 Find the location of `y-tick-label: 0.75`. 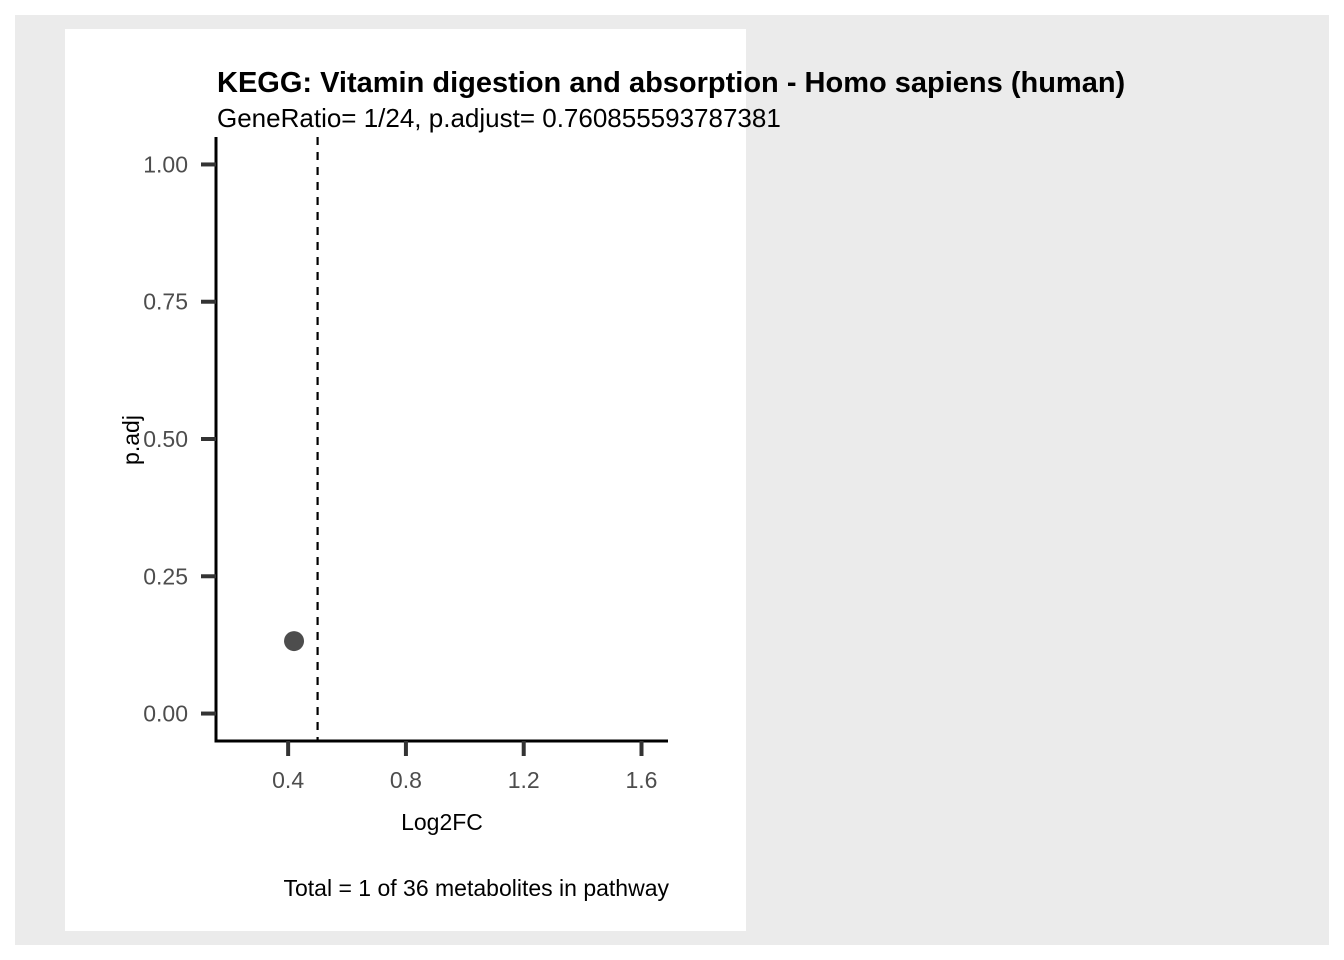

y-tick-label: 0.75 is located at coordinates (165, 302).